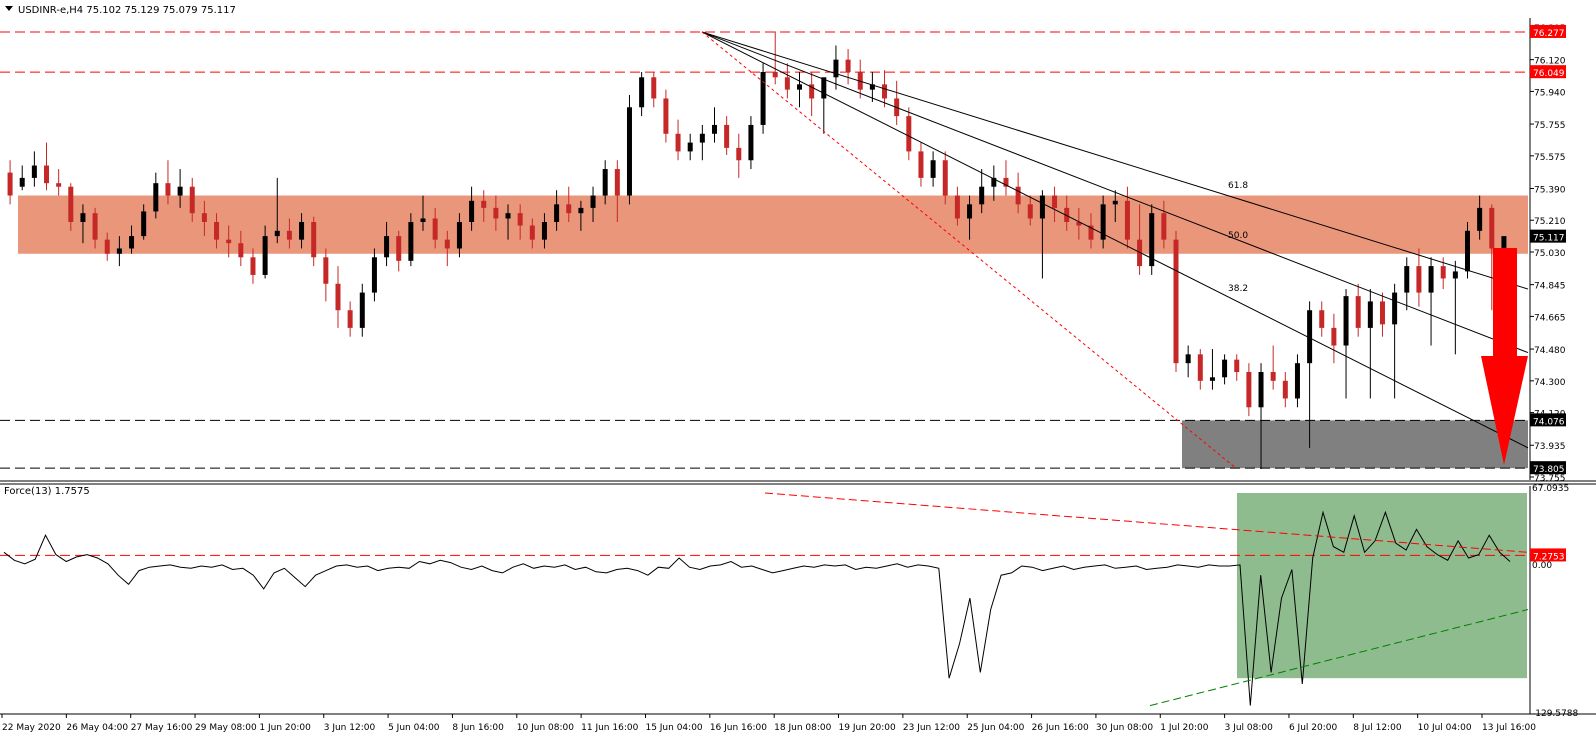 The height and width of the screenshot is (756, 1596). What do you see at coordinates (1550, 158) in the screenshot?
I see `price-tick-label: 75.575` at bounding box center [1550, 158].